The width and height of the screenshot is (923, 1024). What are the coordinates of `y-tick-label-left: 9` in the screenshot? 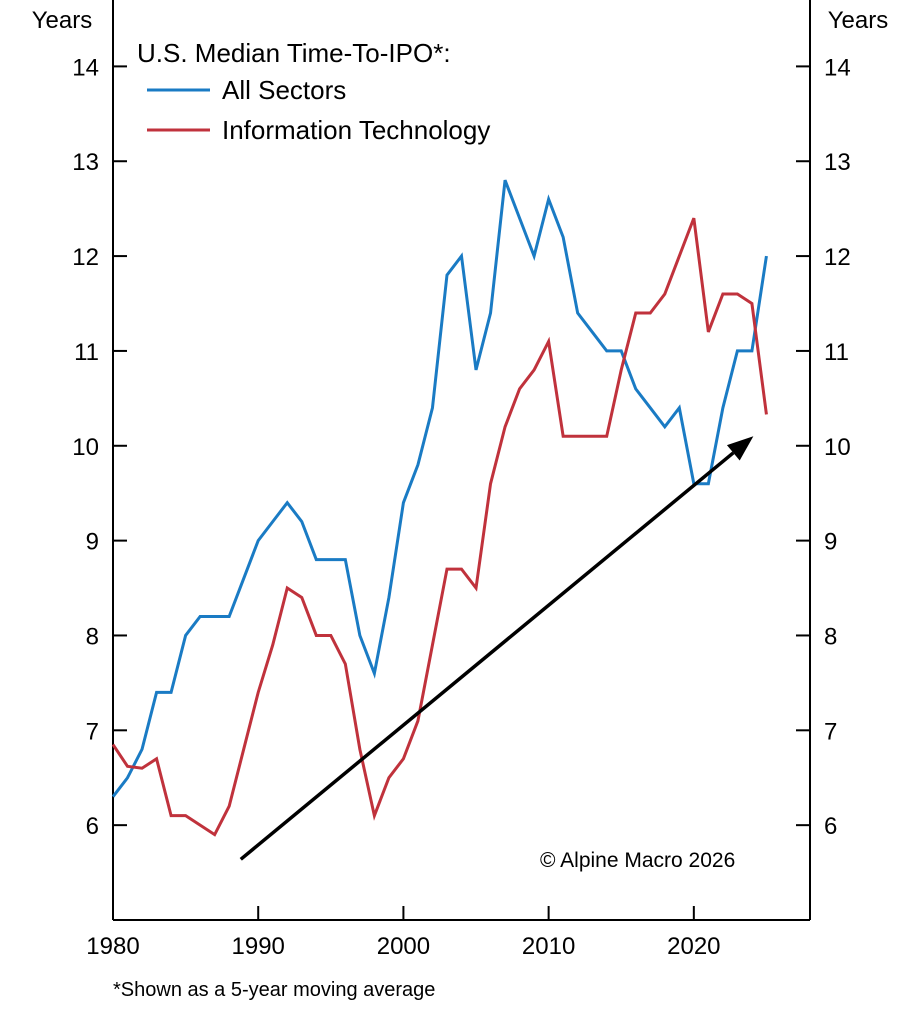 It's located at (92, 542).